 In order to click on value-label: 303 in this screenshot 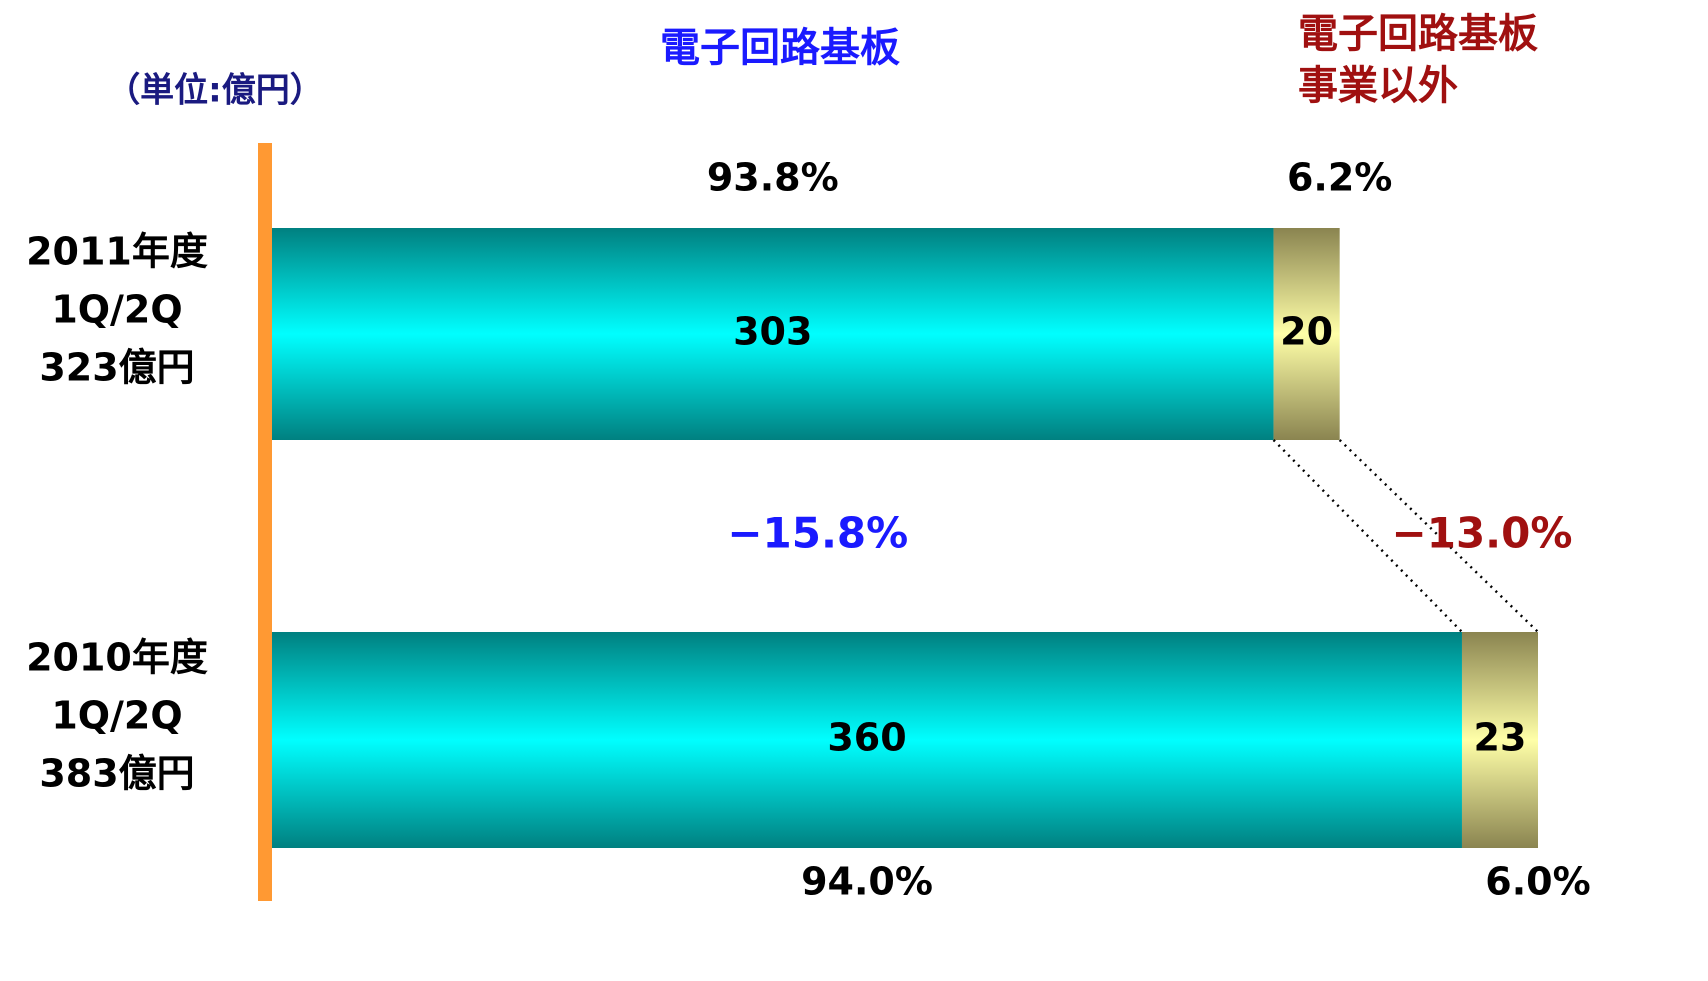, I will do `click(772, 332)`.